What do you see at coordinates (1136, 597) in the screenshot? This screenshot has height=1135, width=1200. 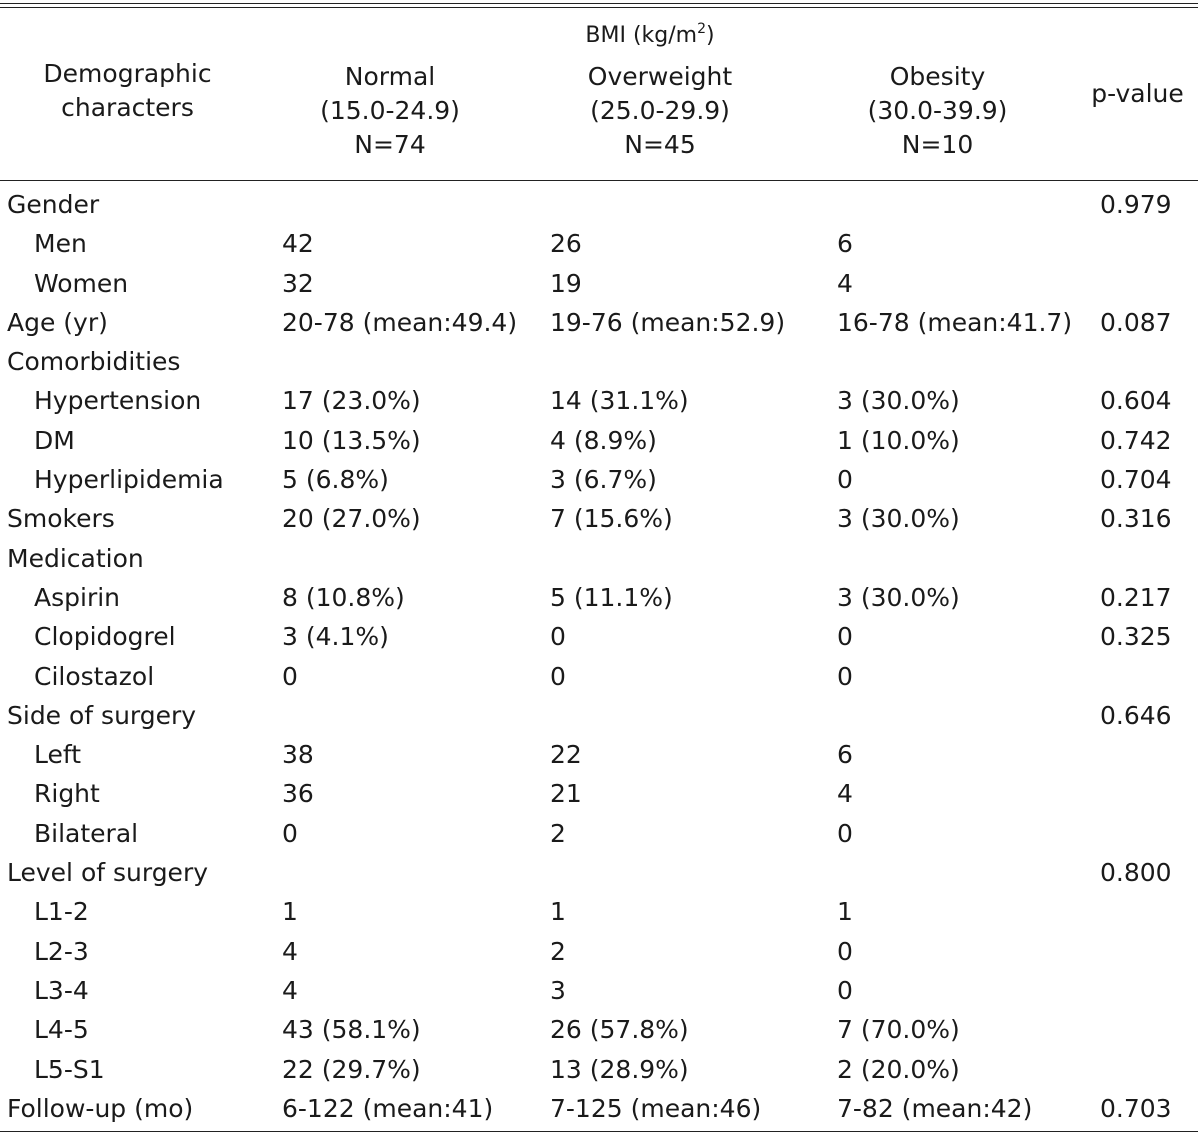 I see `pvalue-cell: 0.217` at bounding box center [1136, 597].